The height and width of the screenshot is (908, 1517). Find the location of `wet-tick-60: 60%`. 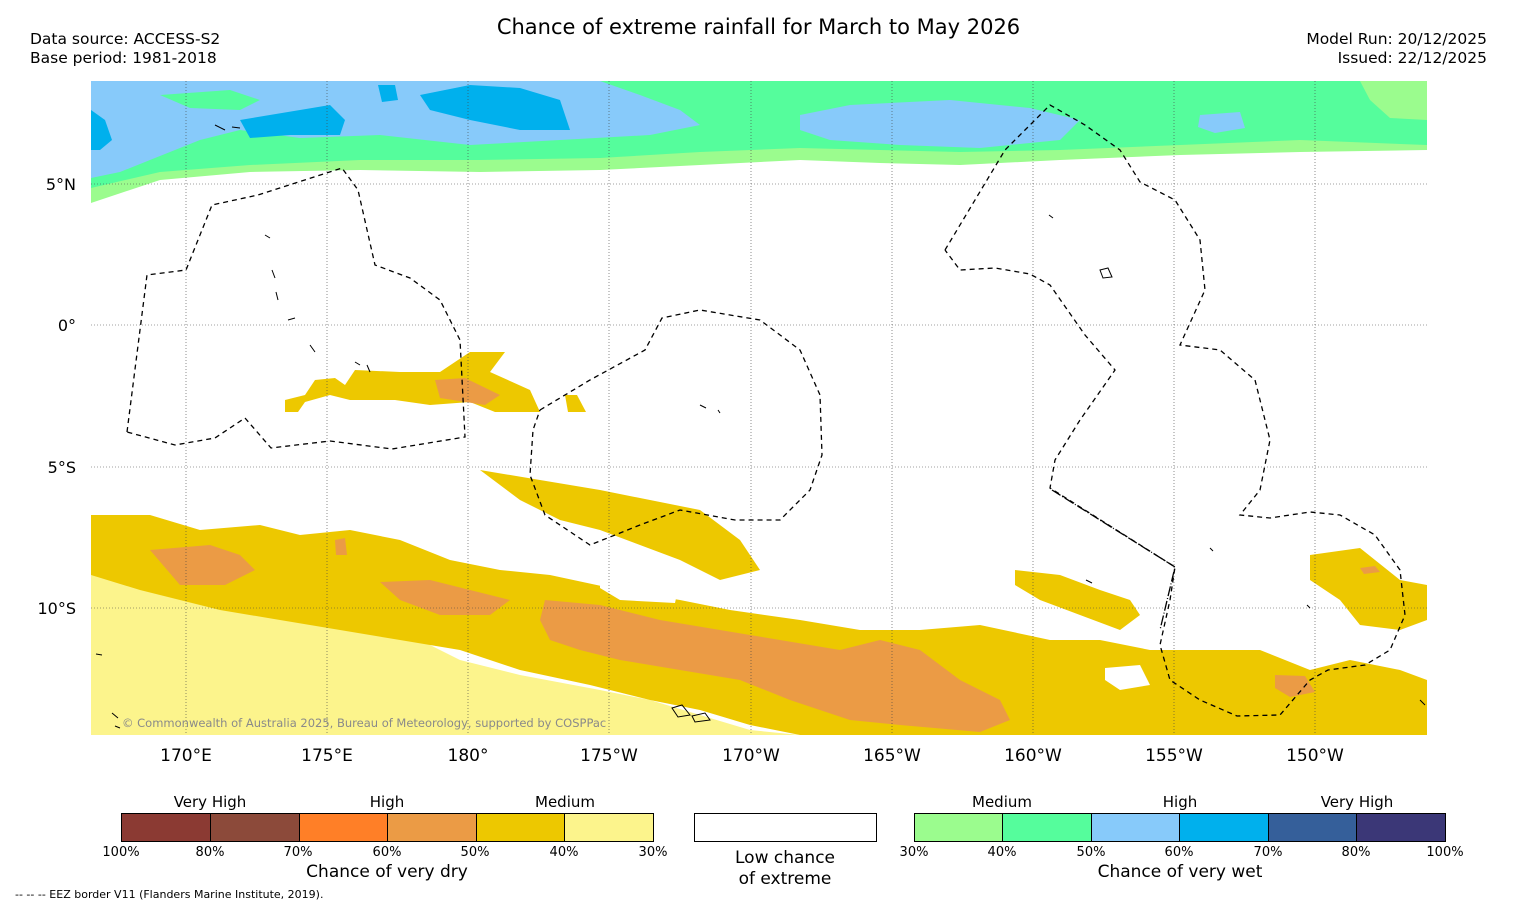

wet-tick-60: 60% is located at coordinates (1179, 852).